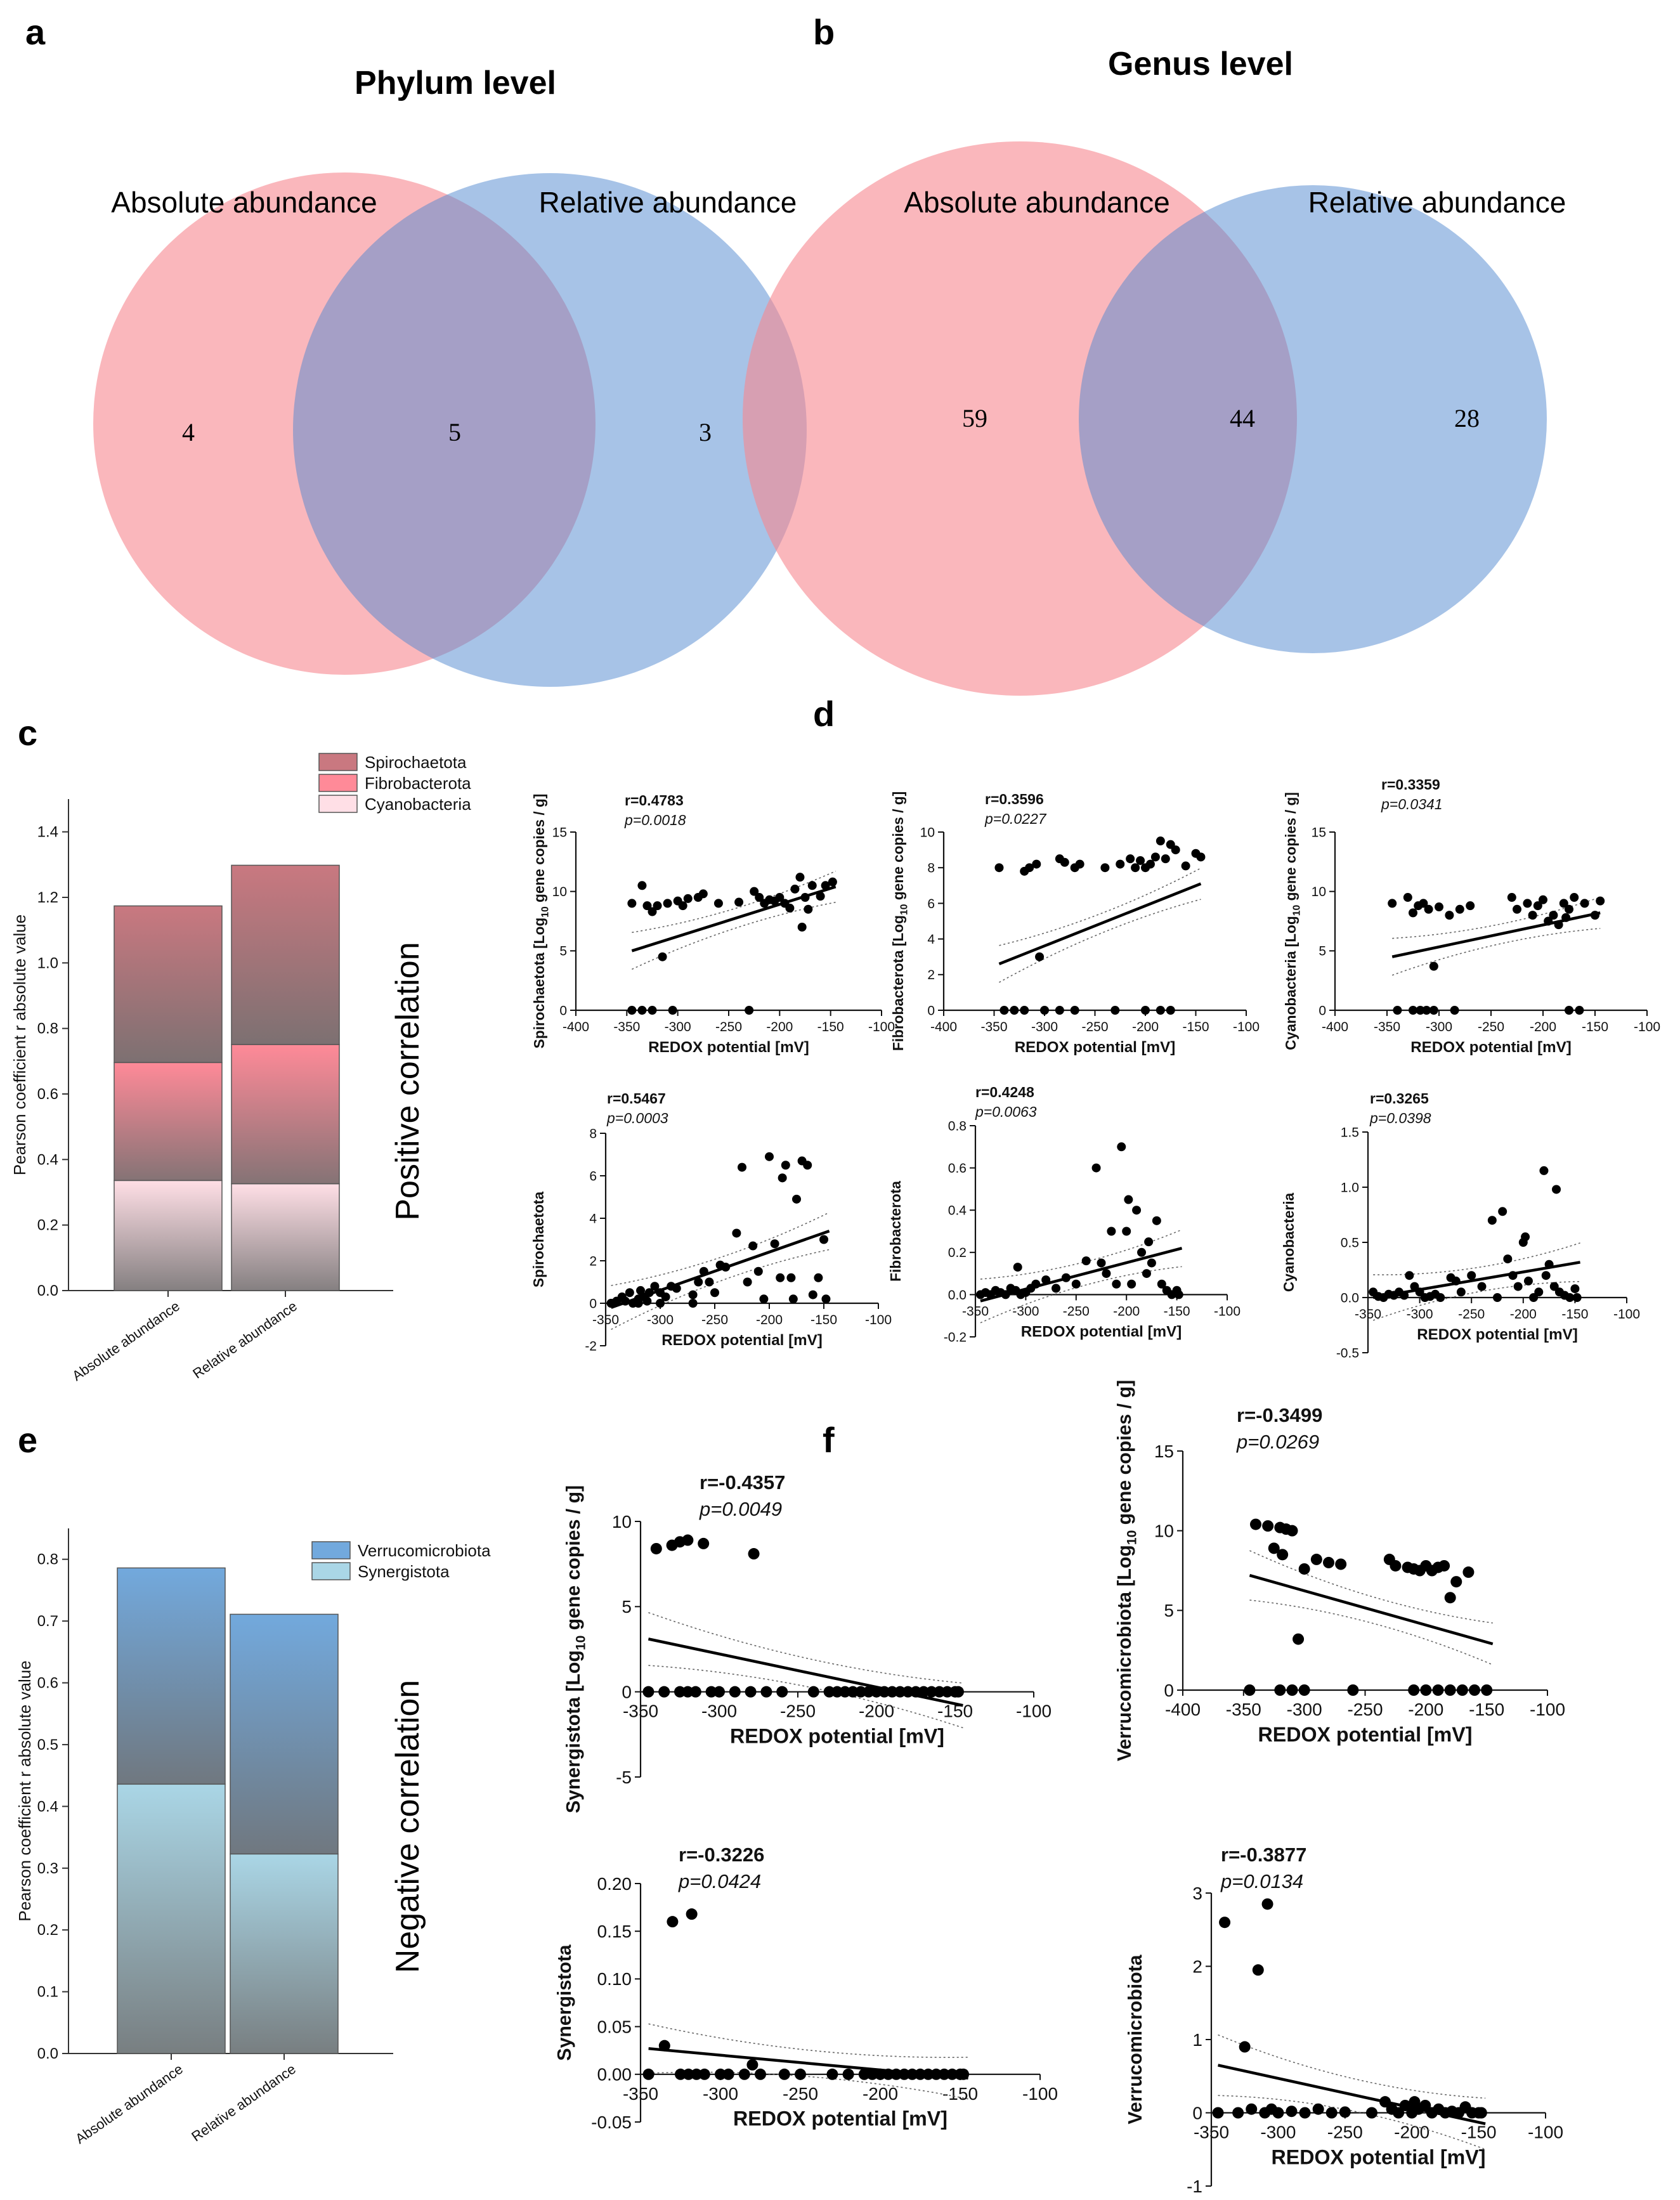  I want to click on x-axis-label: REDOX potential [mV], so click(1365, 1735).